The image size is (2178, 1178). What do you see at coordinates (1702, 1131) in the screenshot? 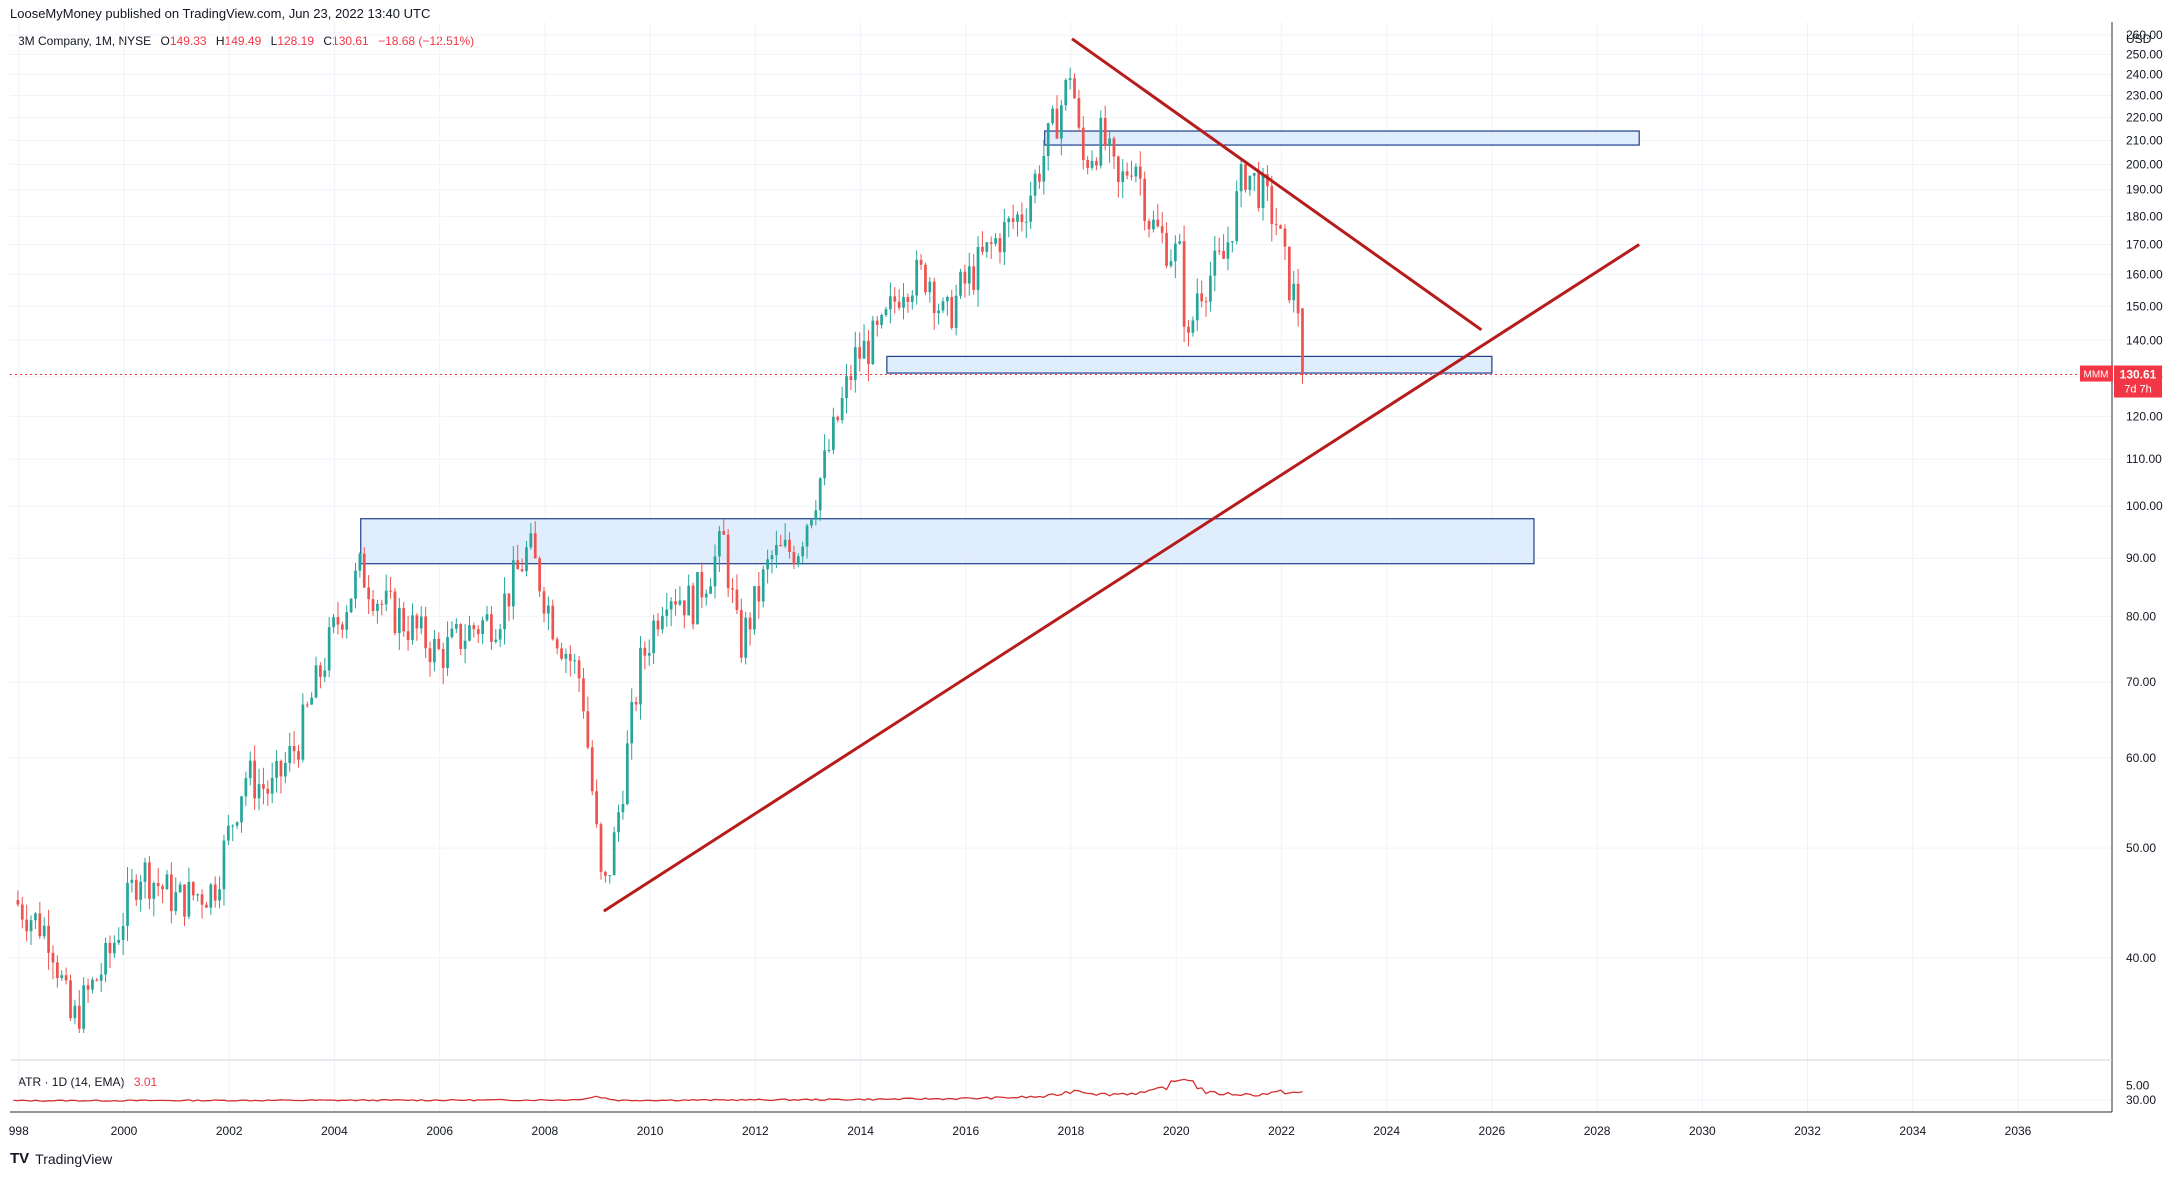
I see `time-tick: 2030` at bounding box center [1702, 1131].